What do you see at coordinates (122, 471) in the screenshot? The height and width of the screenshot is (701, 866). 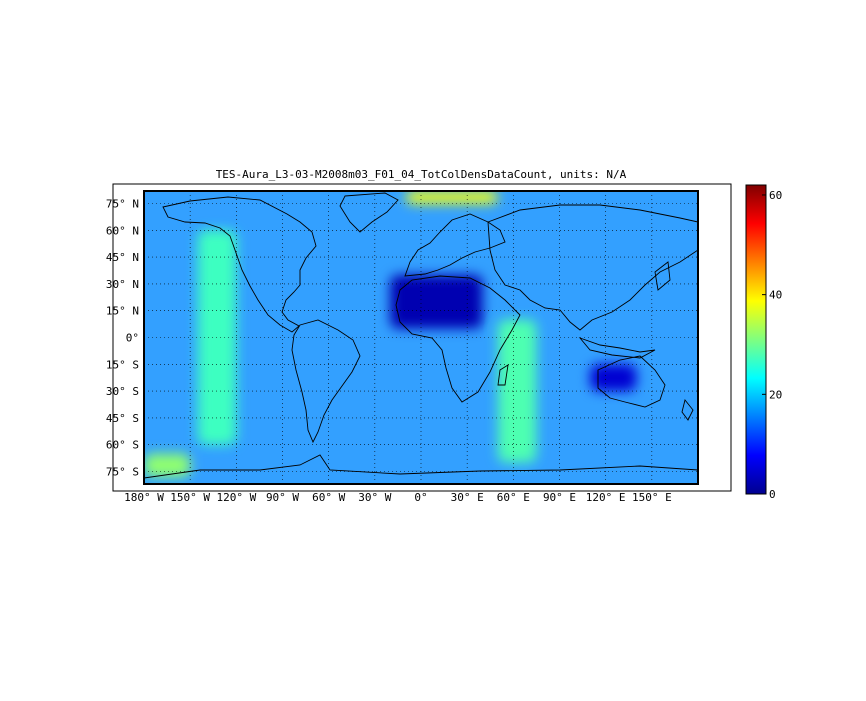 I see `y-tick-label: 75° S` at bounding box center [122, 471].